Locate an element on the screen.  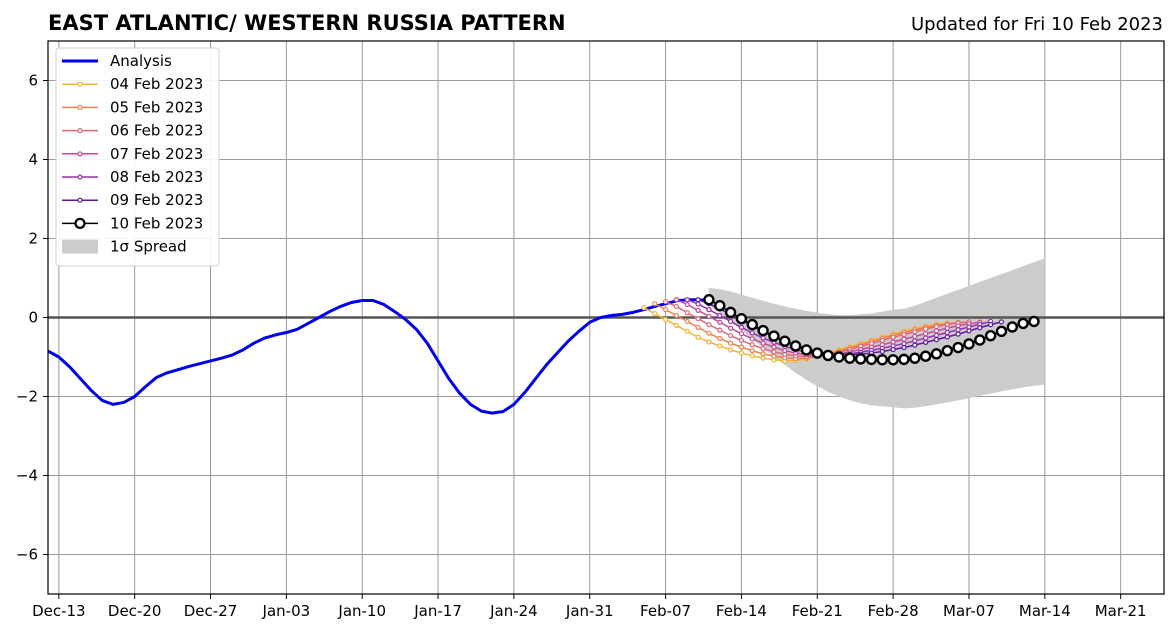
chart-title: EAST ATLANTIC/ WESTERN RUSSIA PATTERN is located at coordinates (307, 23).